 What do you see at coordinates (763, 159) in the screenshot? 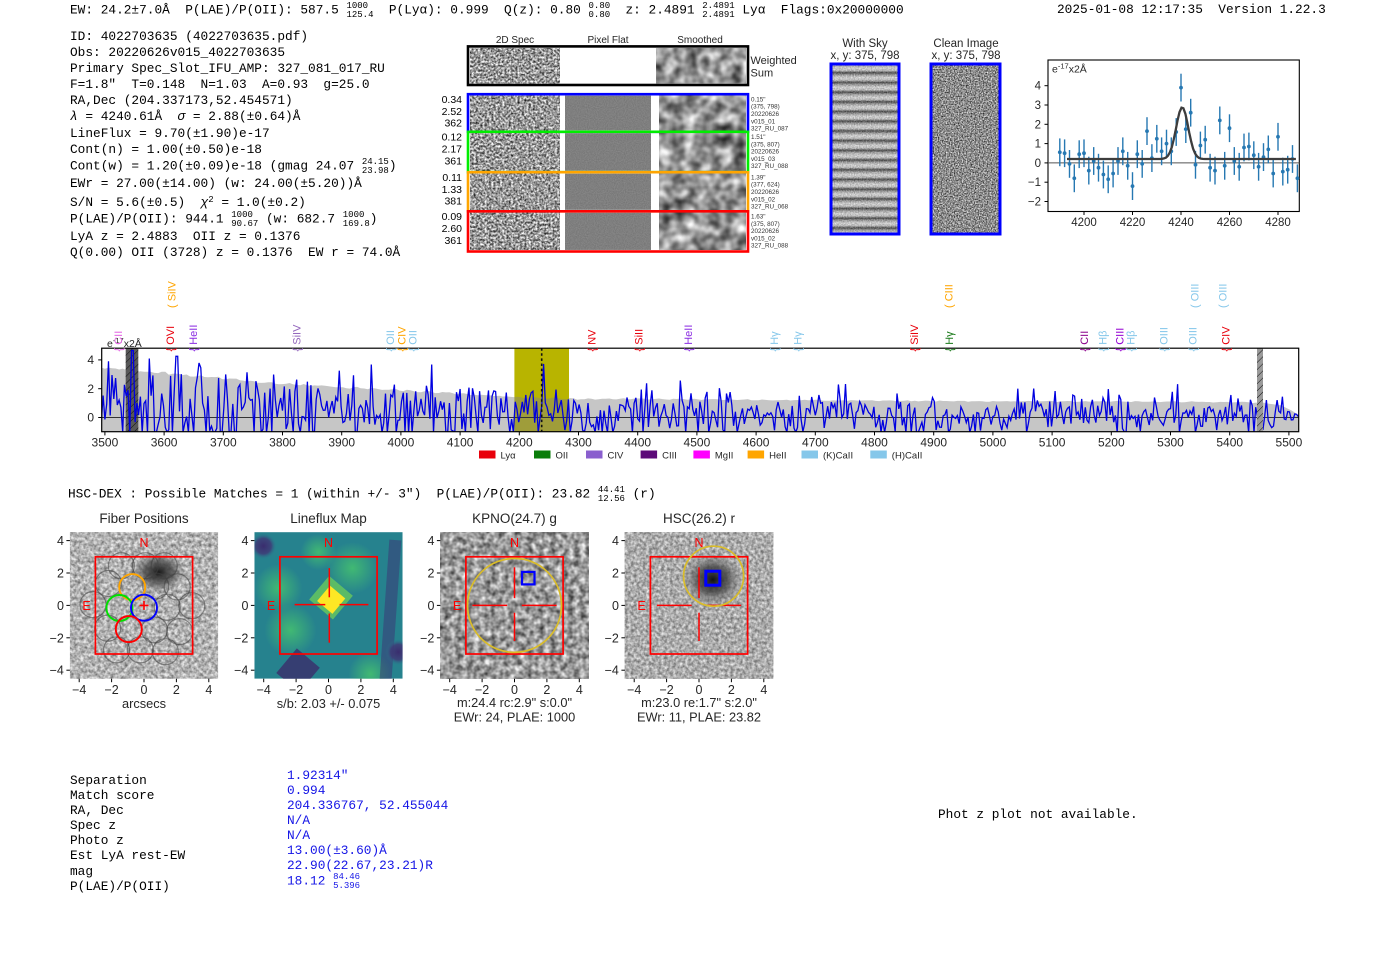
I see `svg-text: v015_03` at bounding box center [763, 159].